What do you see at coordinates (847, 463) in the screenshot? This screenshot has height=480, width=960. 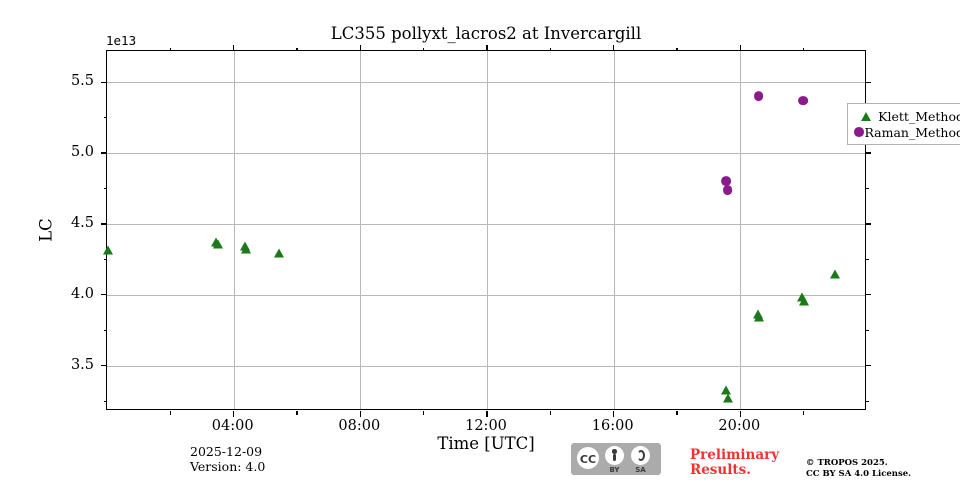 I see `copyright-line-1: © TROPOS 2025.` at bounding box center [847, 463].